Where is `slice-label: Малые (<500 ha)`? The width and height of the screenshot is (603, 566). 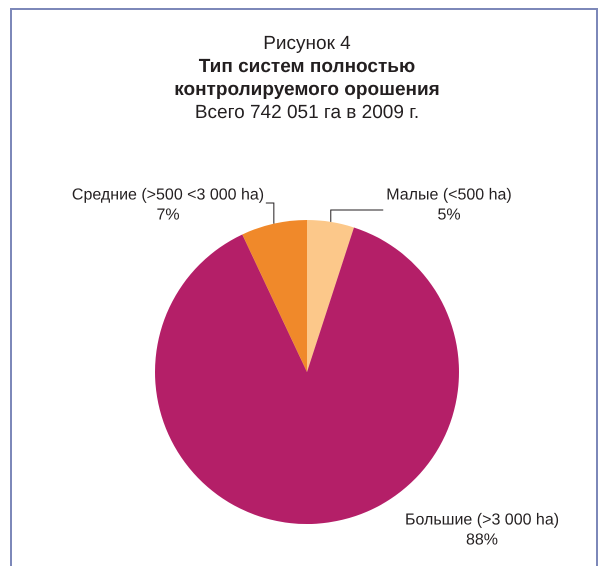
slice-label: Малые (<500 ha) is located at coordinates (449, 195).